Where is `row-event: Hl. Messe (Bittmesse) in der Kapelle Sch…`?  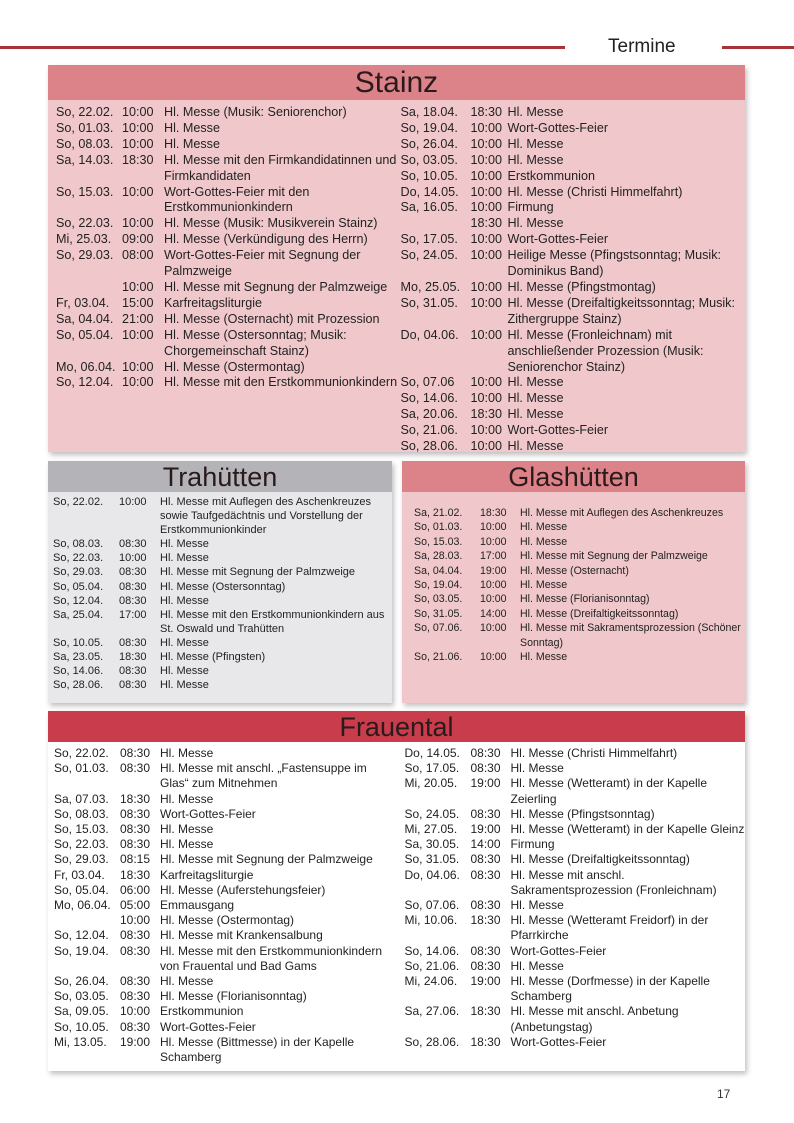 row-event: Hl. Messe (Bittmesse) in der Kapelle Sch… is located at coordinates (257, 1049).